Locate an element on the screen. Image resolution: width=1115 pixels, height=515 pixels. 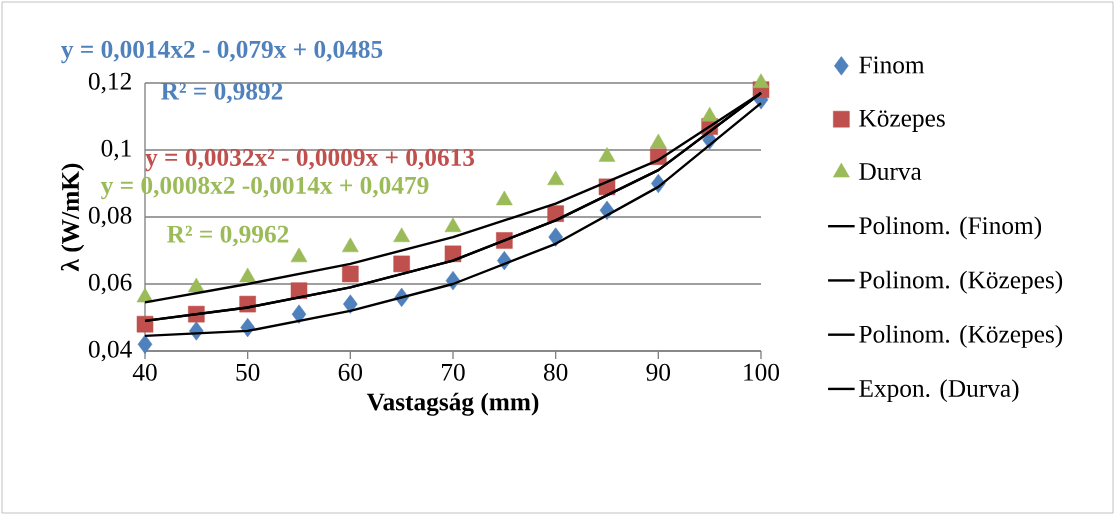
annotation: y = 0,0032x² - 0,0009x + 0,0613 is located at coordinates (310, 160).